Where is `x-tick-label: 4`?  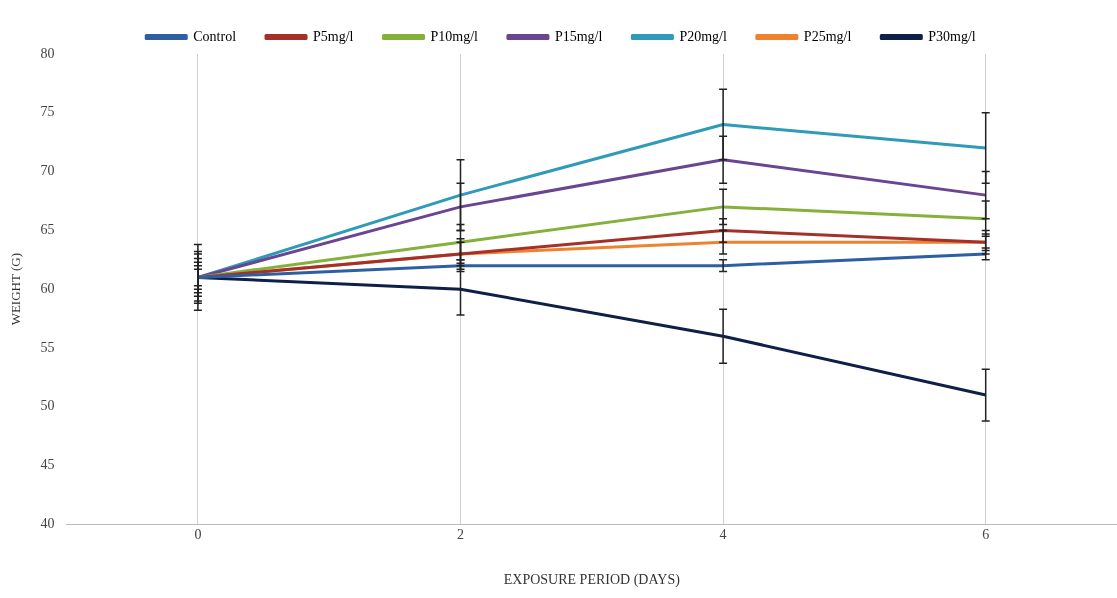 x-tick-label: 4 is located at coordinates (723, 535).